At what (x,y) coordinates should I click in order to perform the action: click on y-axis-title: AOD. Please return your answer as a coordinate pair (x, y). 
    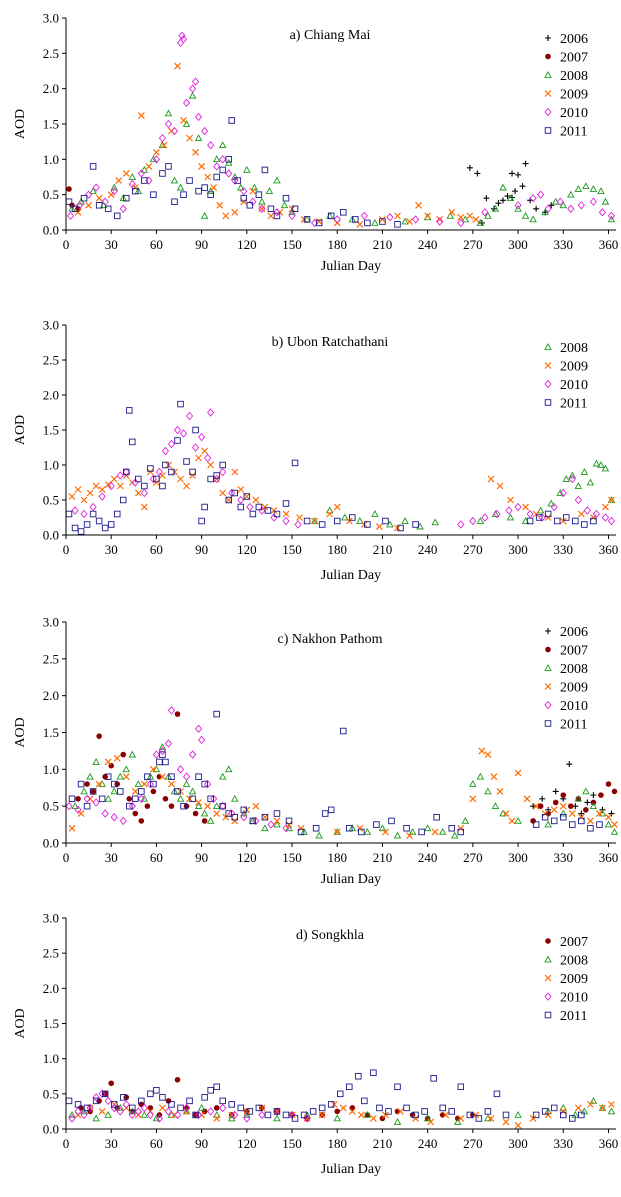
    Looking at the image, I should click on (20, 430).